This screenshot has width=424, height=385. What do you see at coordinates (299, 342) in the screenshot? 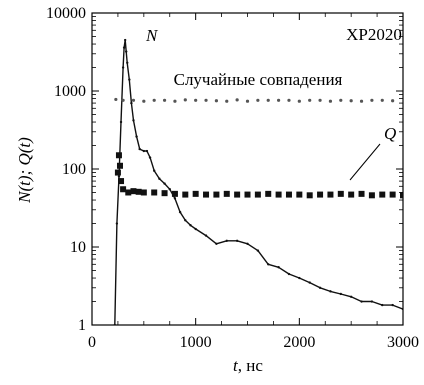
I see `x-tick-label: 2000` at bounding box center [299, 342].